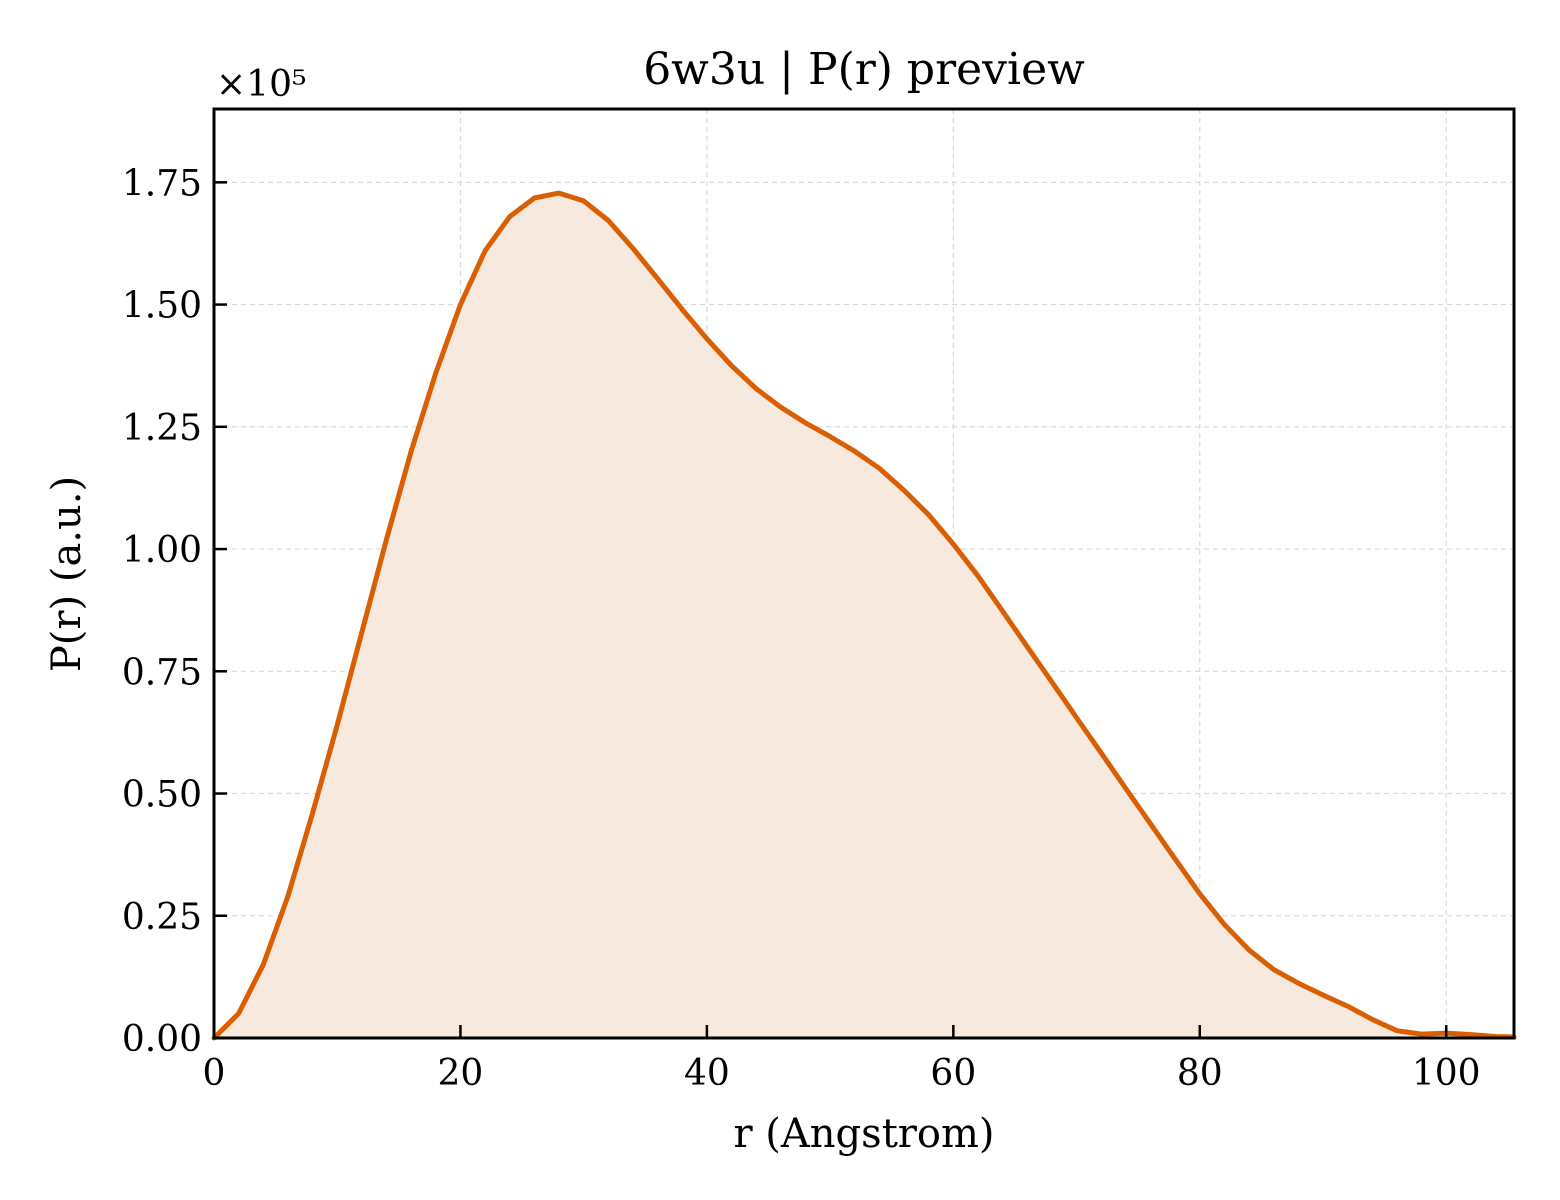 The image size is (1560, 1200). Describe the element at coordinates (953, 1073) in the screenshot. I see `x-tick-label: 60` at that location.